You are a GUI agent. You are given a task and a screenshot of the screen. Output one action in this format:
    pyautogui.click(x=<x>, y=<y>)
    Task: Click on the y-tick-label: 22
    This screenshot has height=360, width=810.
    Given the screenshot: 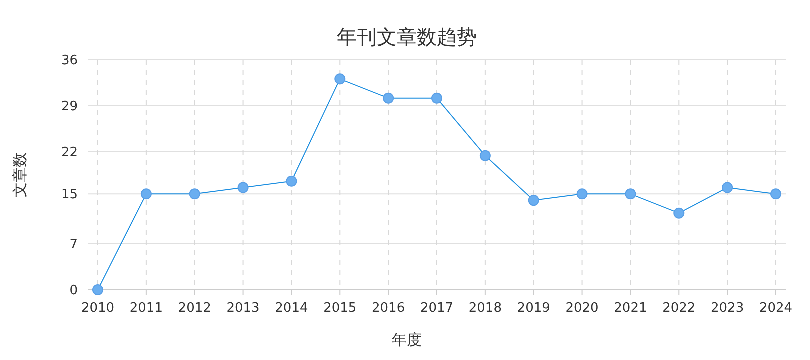 What is the action you would take?
    pyautogui.click(x=69, y=153)
    